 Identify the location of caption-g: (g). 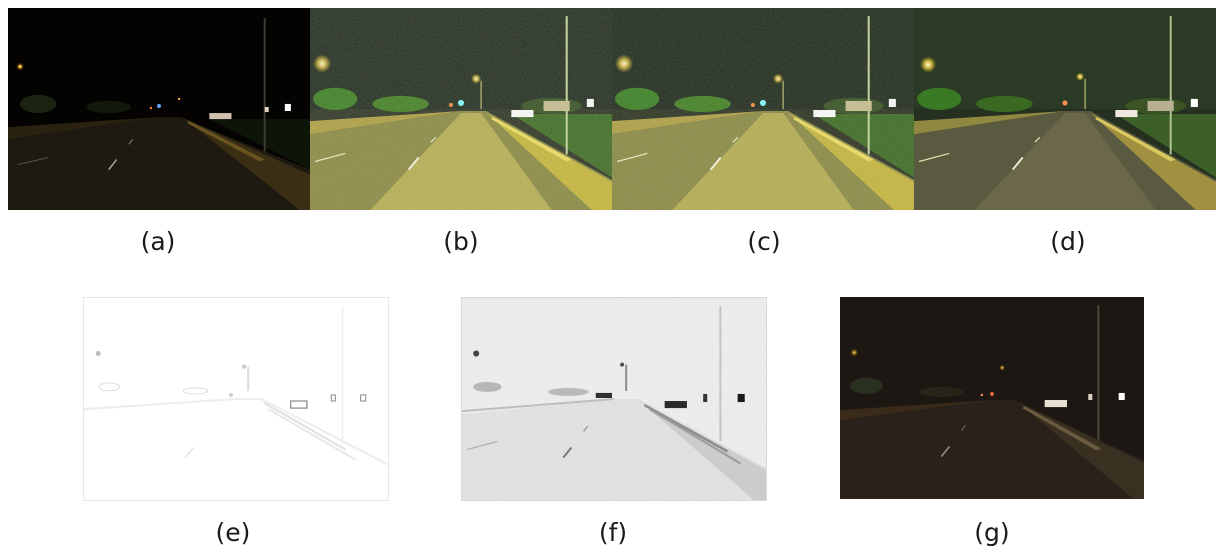
(992, 532).